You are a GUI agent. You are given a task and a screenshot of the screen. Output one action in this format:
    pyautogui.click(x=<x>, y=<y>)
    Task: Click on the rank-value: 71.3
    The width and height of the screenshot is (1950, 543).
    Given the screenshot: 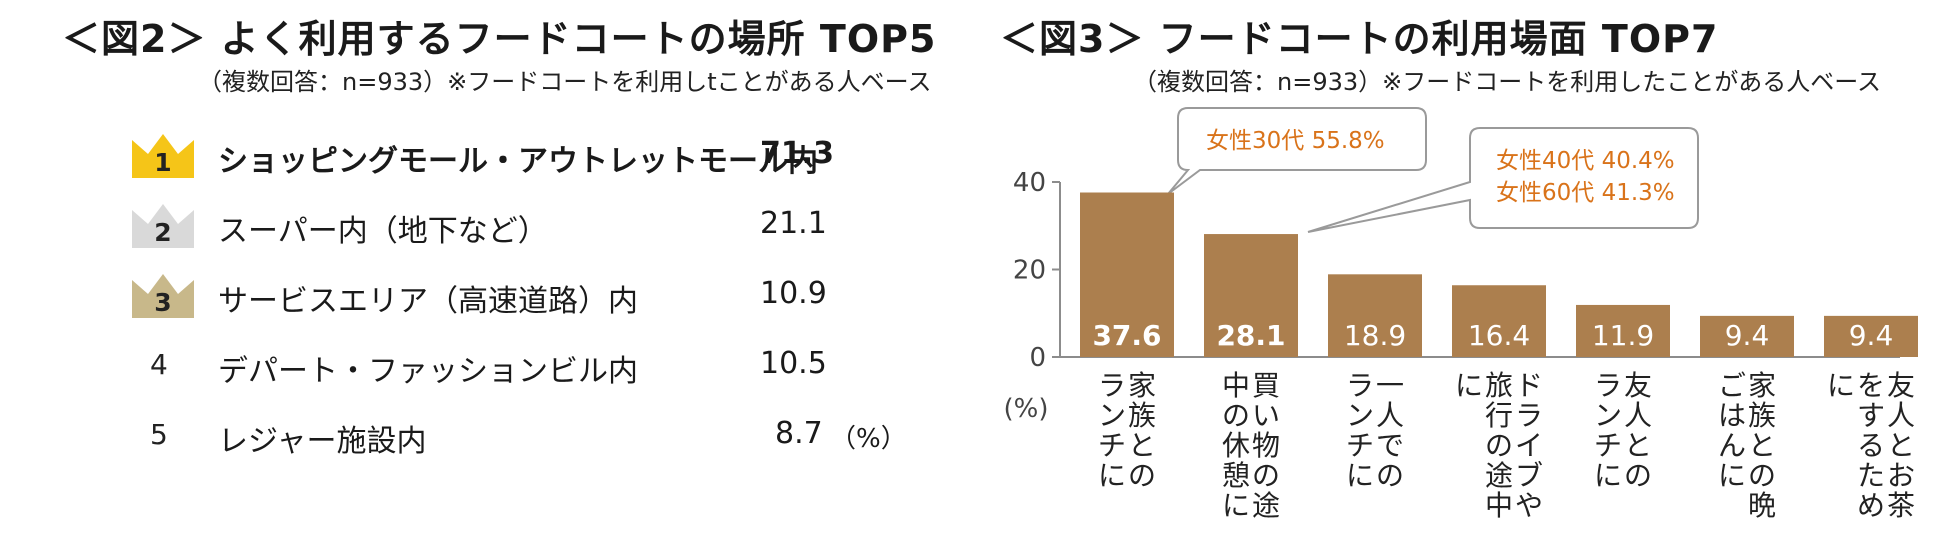 What is the action you would take?
    pyautogui.click(x=797, y=153)
    